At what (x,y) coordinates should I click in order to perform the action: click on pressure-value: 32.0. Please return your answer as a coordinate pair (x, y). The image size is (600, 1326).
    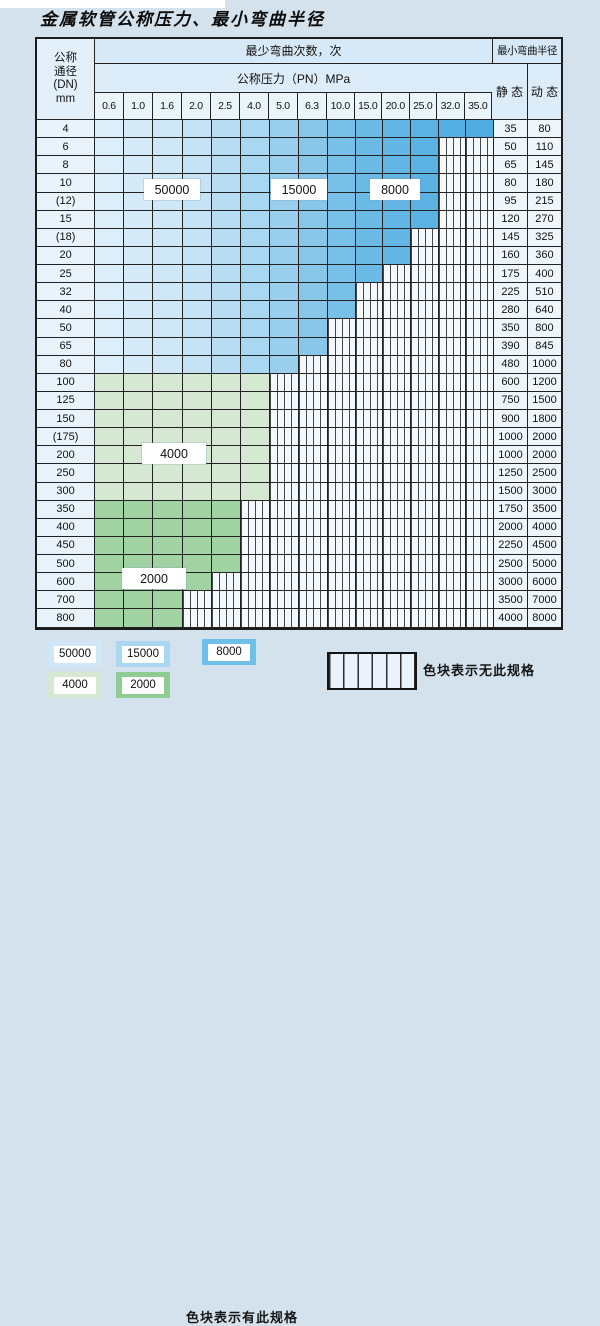
    Looking at the image, I should click on (451, 106).